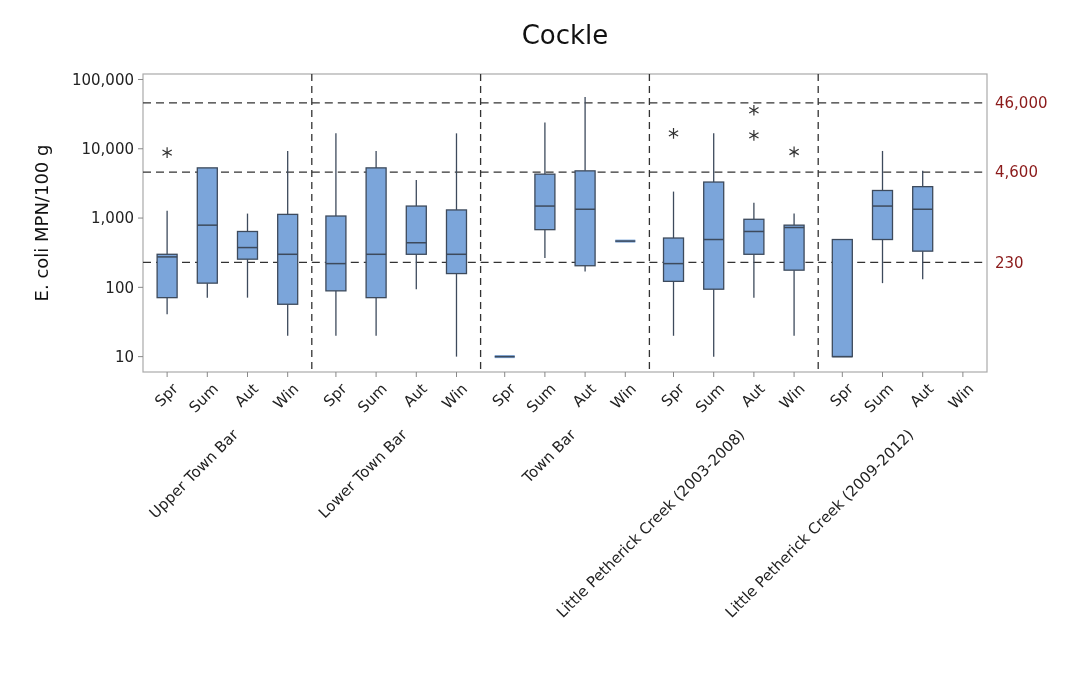 This screenshot has width=1091, height=698. Describe the element at coordinates (124, 356) in the screenshot. I see `y-tick-label: 10` at that location.